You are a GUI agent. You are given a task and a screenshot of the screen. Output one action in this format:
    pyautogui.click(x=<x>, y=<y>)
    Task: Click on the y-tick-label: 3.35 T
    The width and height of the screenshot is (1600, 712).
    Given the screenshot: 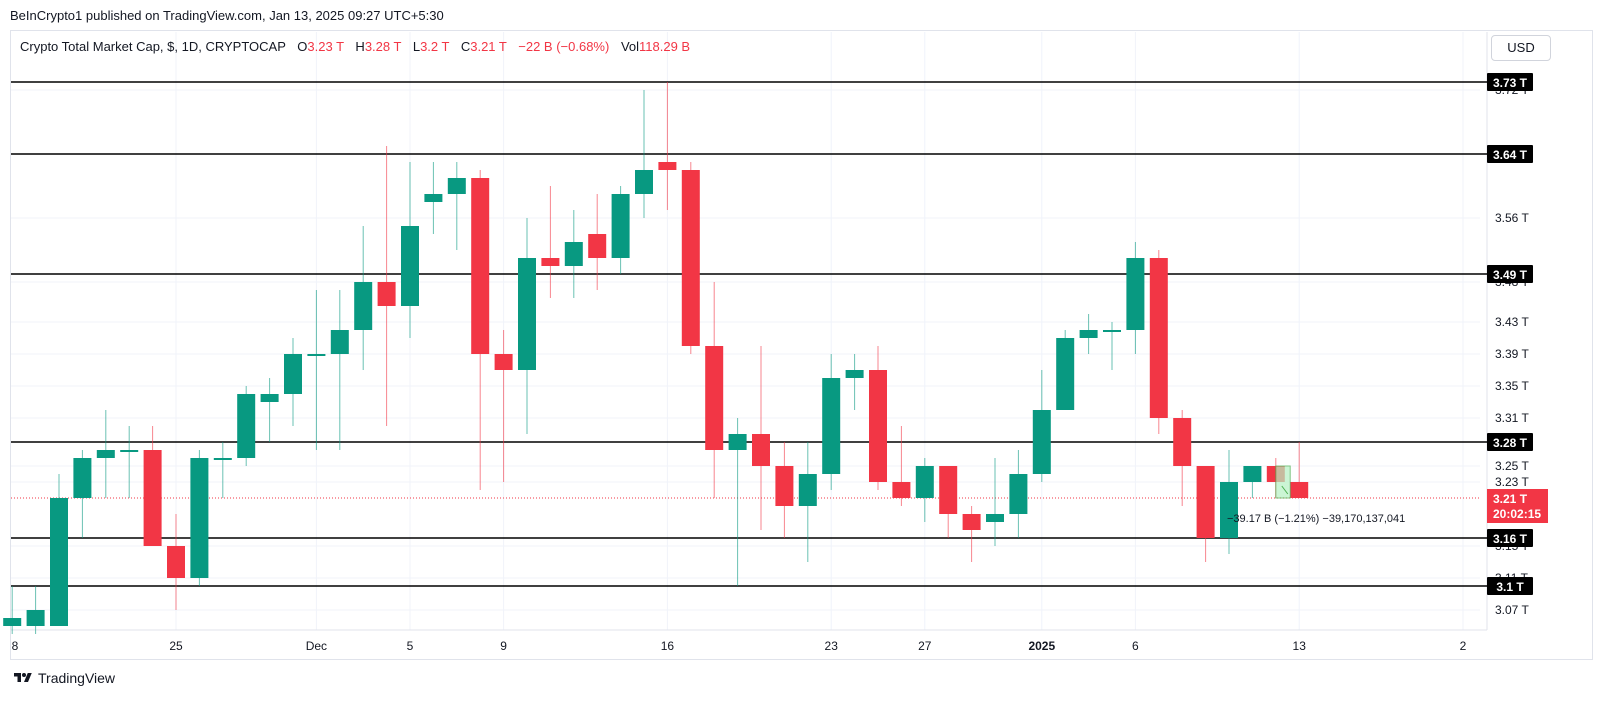 What is the action you would take?
    pyautogui.click(x=1512, y=386)
    